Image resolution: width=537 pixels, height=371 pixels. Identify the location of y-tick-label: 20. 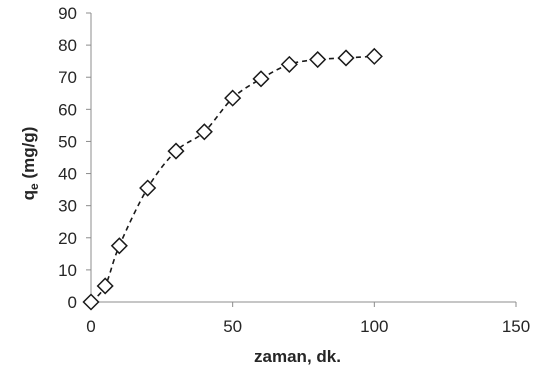
(67, 238).